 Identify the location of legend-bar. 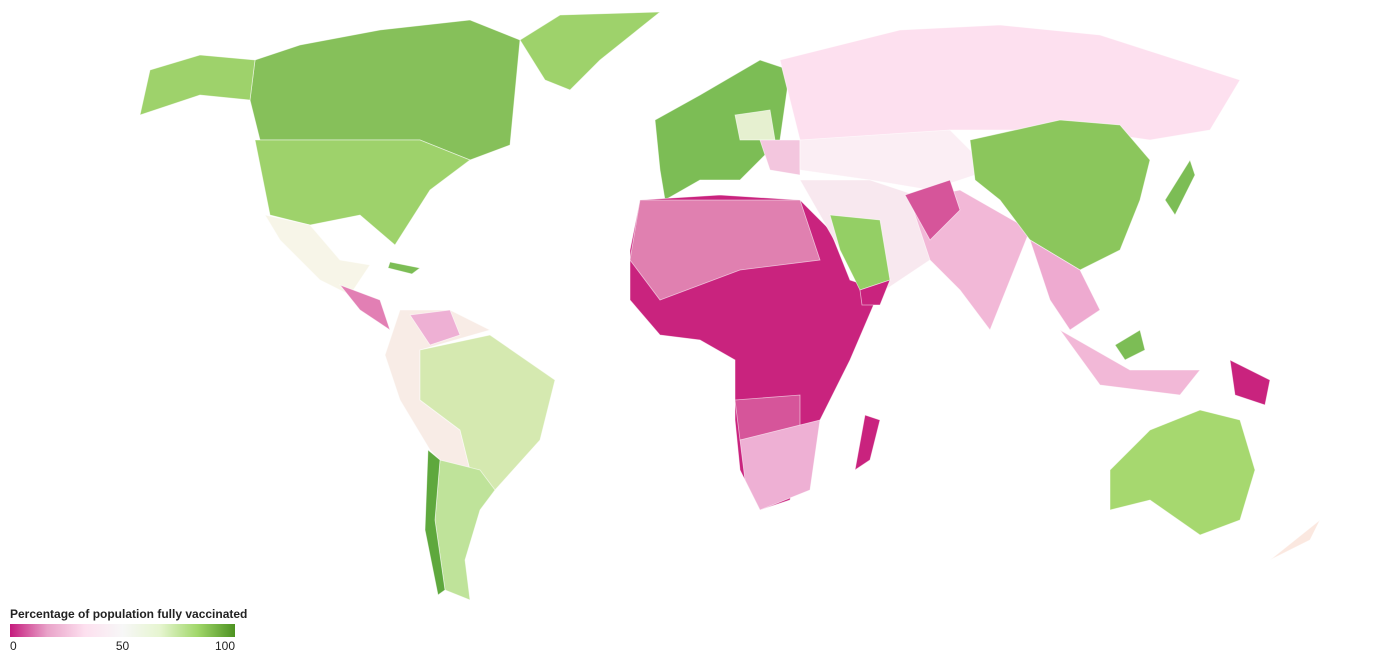
(122, 630).